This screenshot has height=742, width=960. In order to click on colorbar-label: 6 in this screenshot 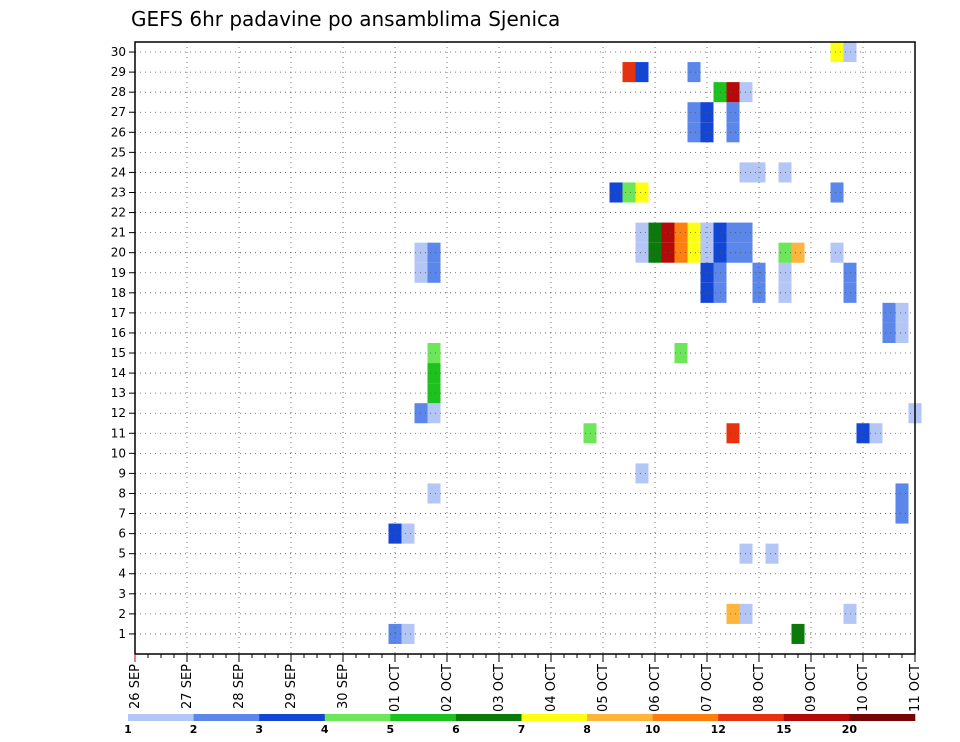, I will do `click(456, 729)`.